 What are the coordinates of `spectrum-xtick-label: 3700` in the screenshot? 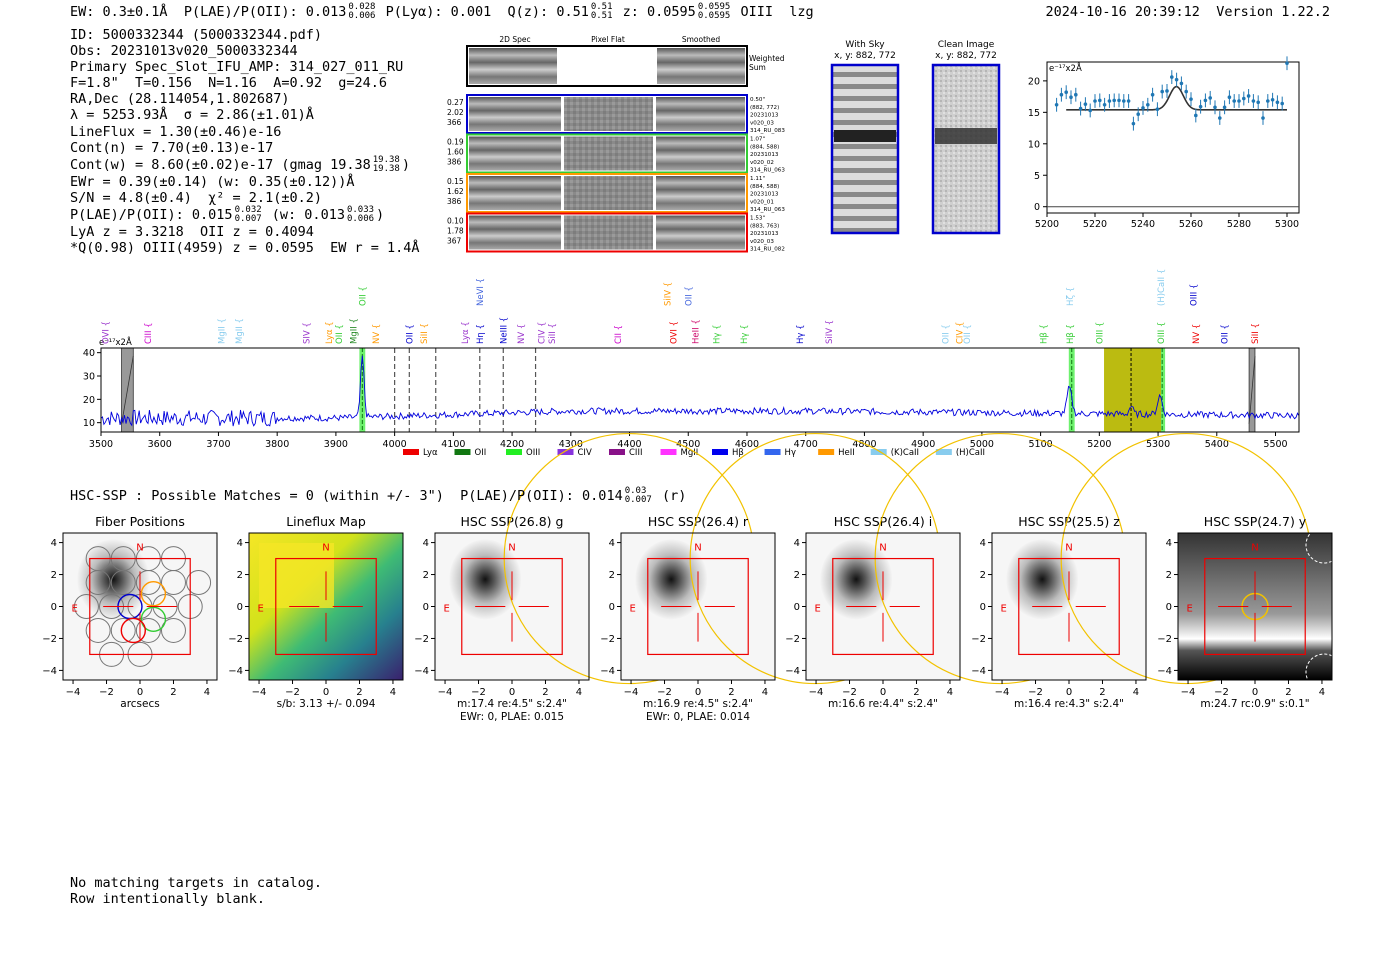 It's located at (218, 444).